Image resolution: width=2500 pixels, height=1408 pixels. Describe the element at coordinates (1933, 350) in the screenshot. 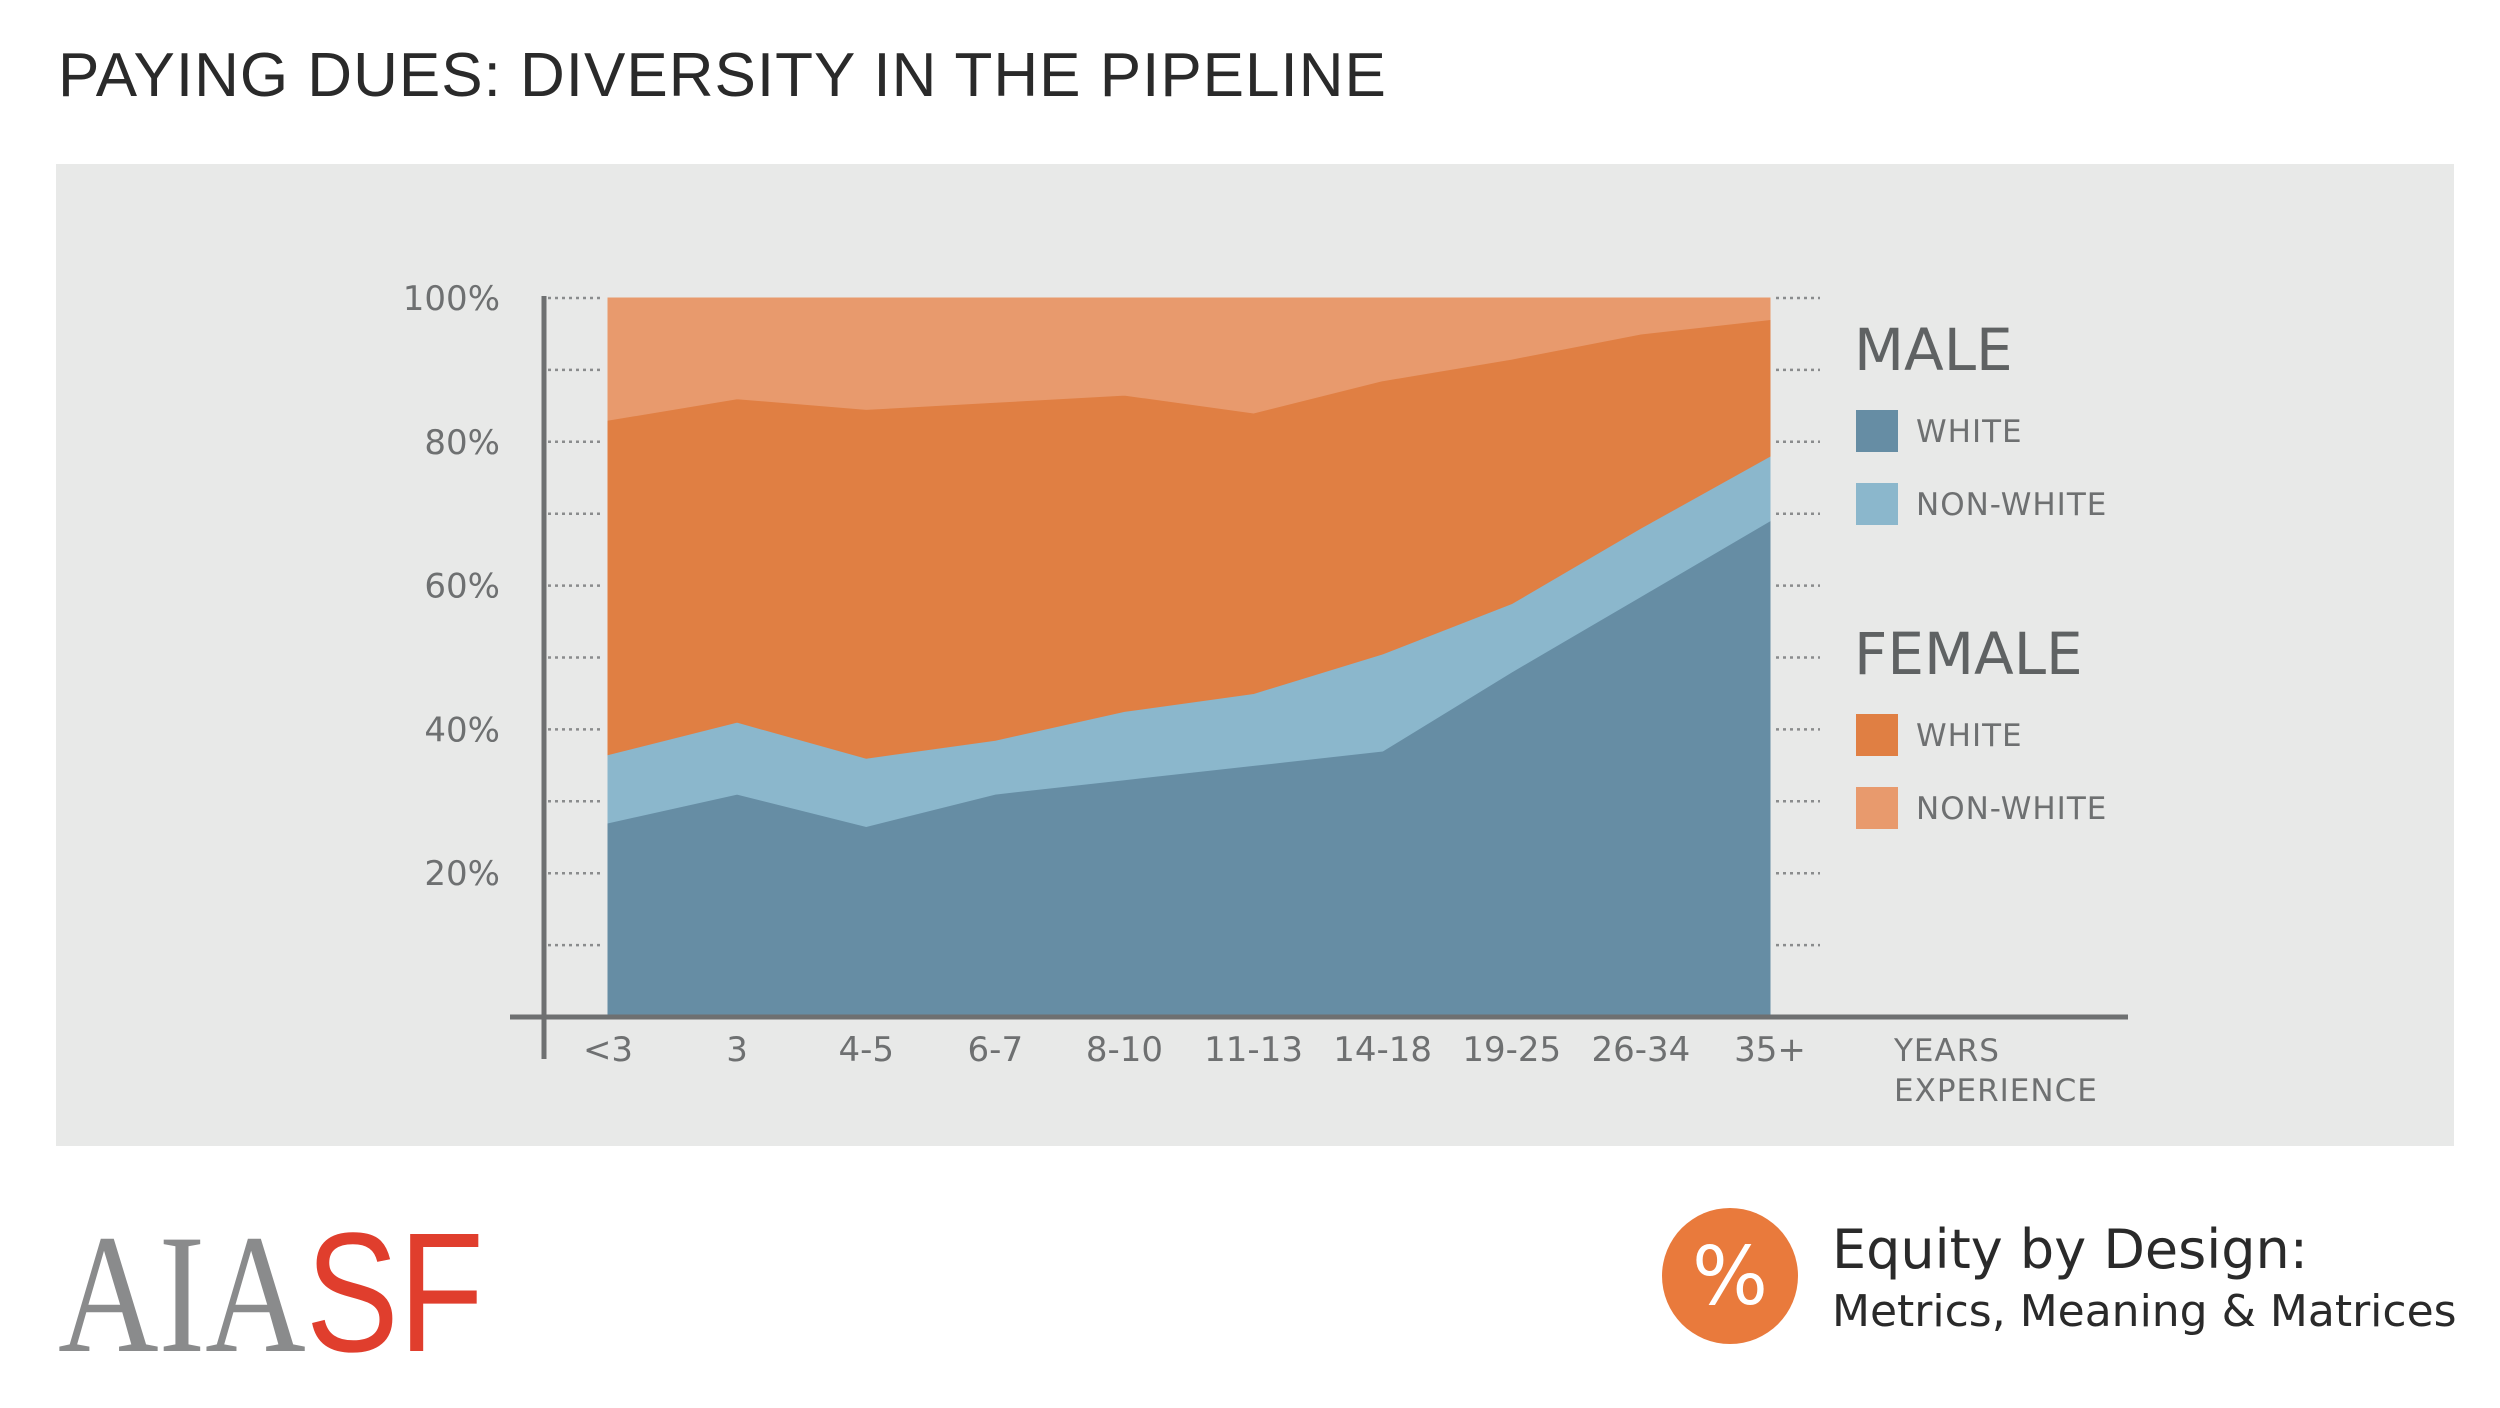

I see `legend-group-male: MALE` at that location.